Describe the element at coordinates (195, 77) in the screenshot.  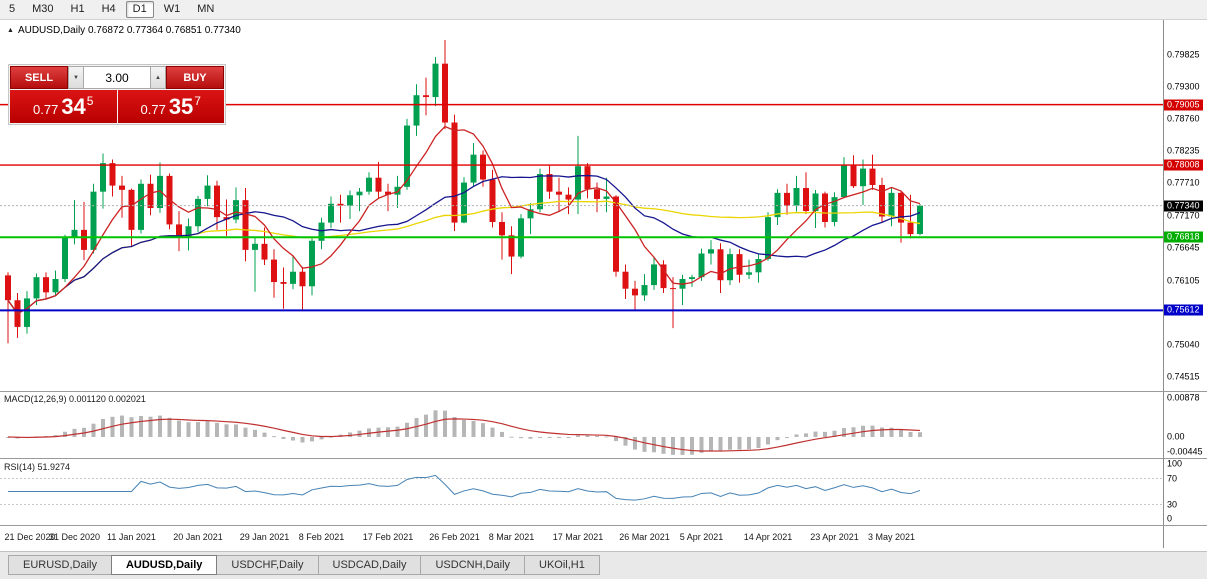
I see `buy-button: BUY` at that location.